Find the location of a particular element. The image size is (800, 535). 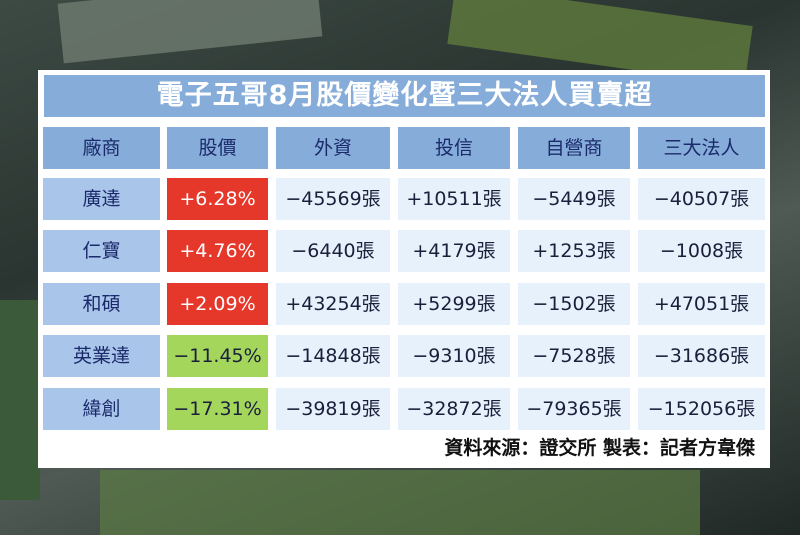

price-cell: +6.28% is located at coordinates (217, 199).